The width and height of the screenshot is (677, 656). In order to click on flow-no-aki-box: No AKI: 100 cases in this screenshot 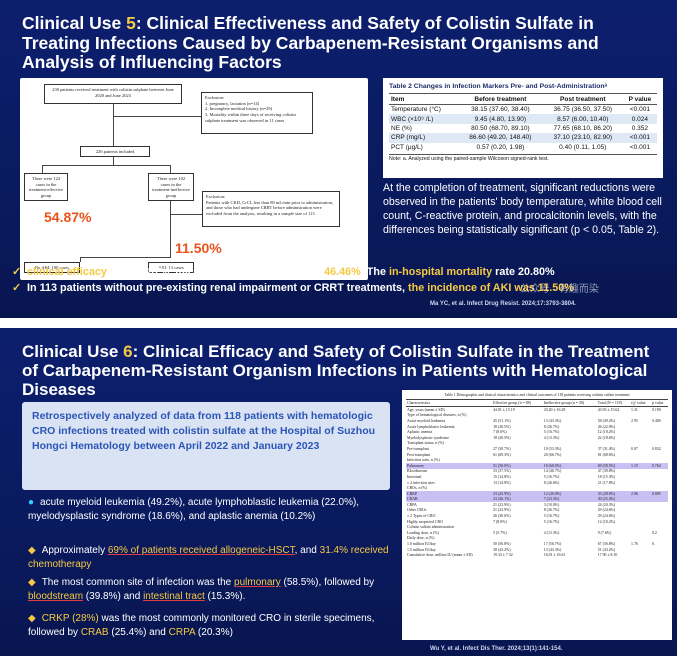, I will do `click(52, 267)`.